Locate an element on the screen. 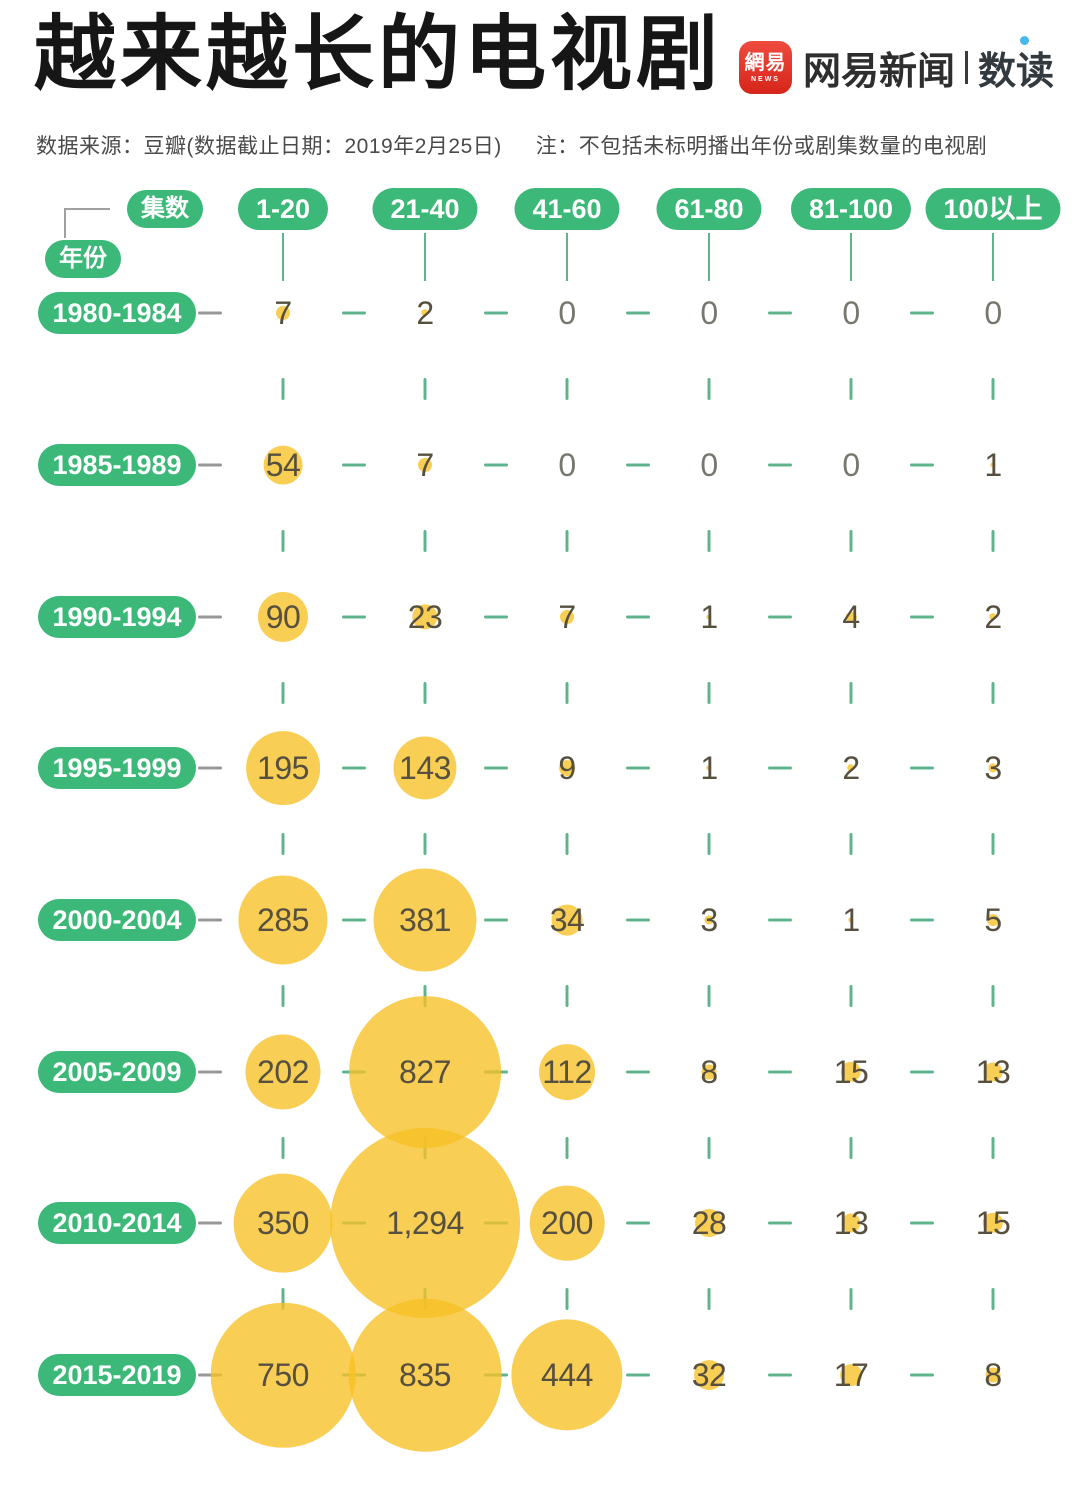 This screenshot has height=1490, width=1080. value-label: 750 is located at coordinates (283, 1375).